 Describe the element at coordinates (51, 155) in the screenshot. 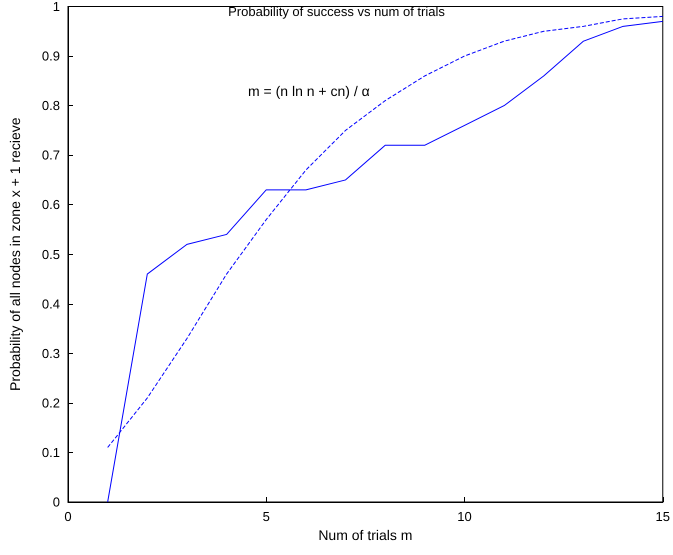

I see `y-tick-label: 0.7` at that location.